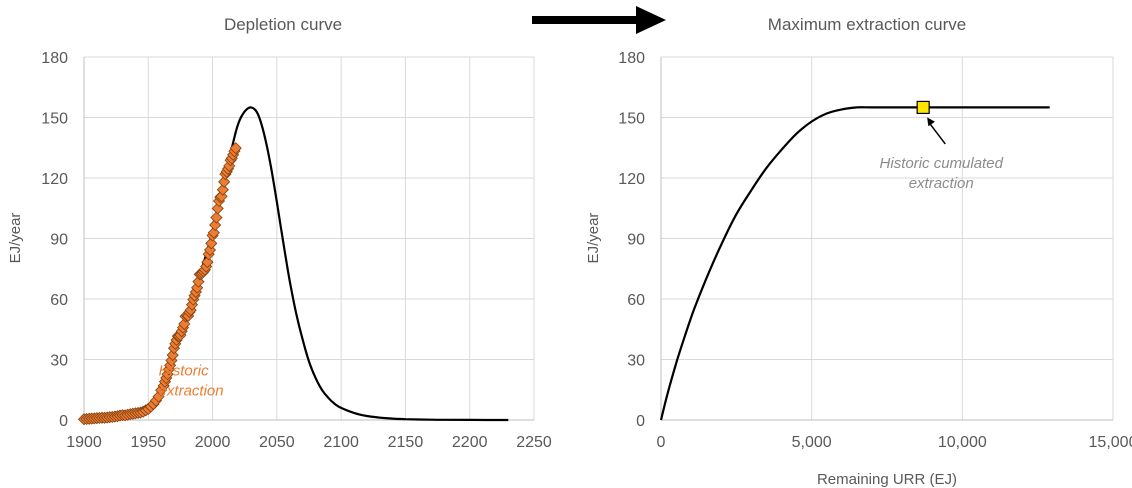  What do you see at coordinates (184, 371) in the screenshot?
I see `historic-extraction-label-line1: Historic` at bounding box center [184, 371].